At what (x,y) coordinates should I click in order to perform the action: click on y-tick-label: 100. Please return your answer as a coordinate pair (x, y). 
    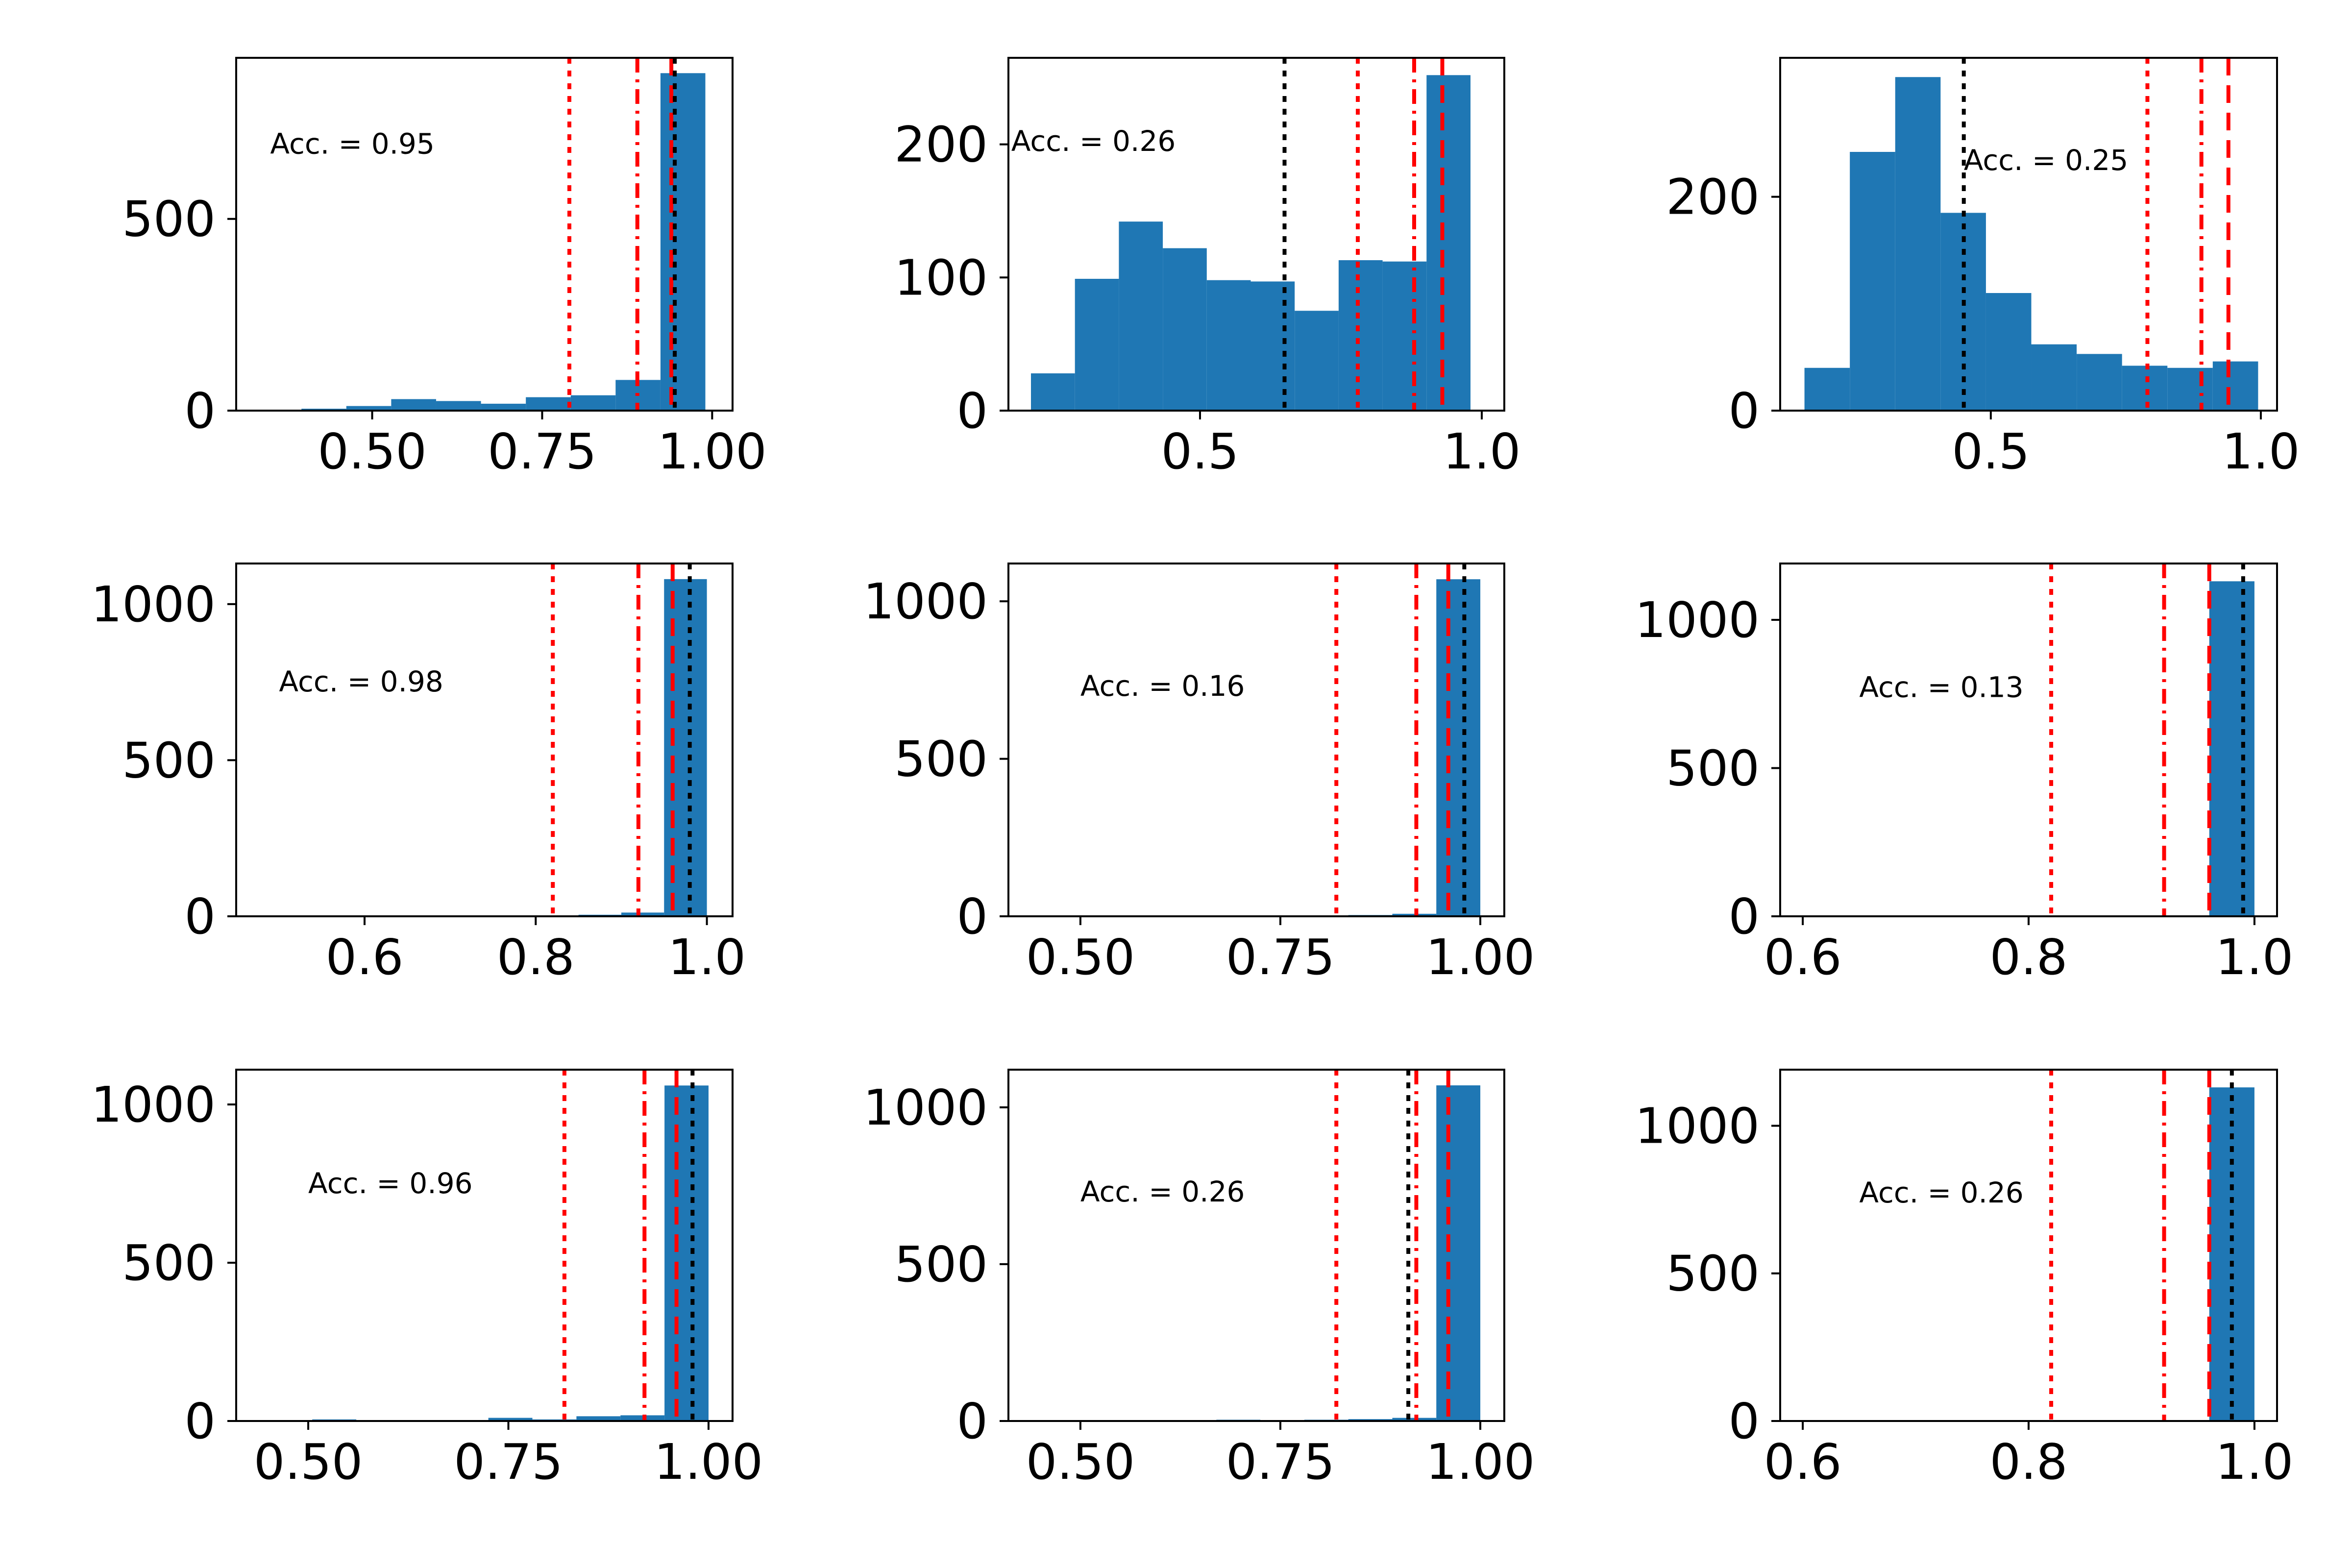
    Looking at the image, I should click on (941, 277).